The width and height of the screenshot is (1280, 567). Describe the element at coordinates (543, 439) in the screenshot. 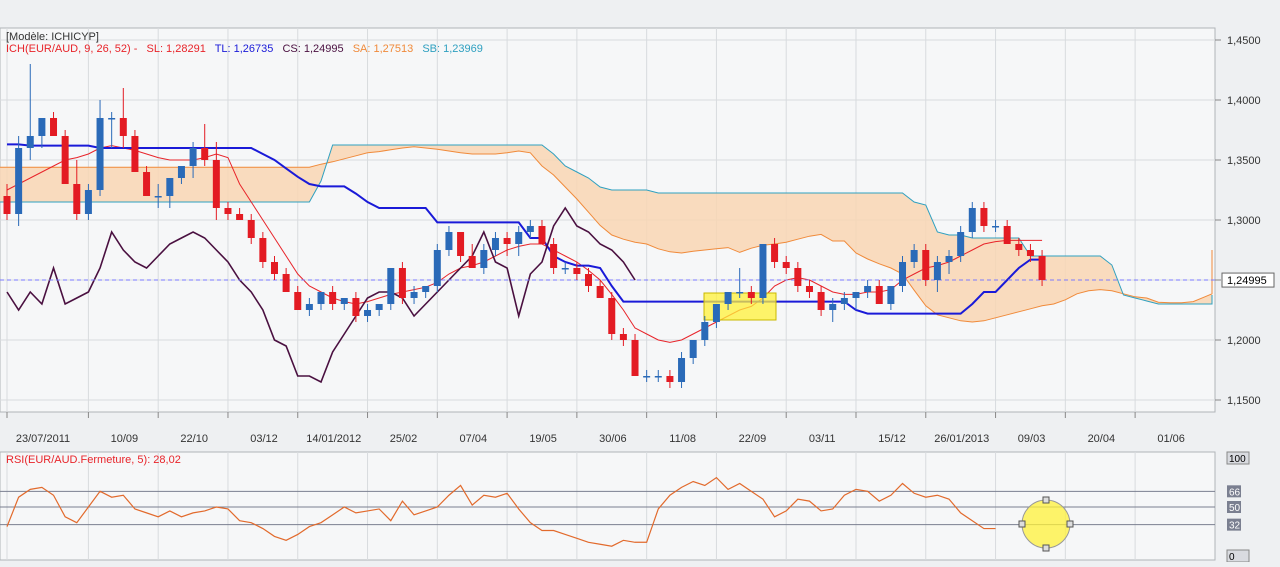

I see `x-tick-label: 19/05` at that location.